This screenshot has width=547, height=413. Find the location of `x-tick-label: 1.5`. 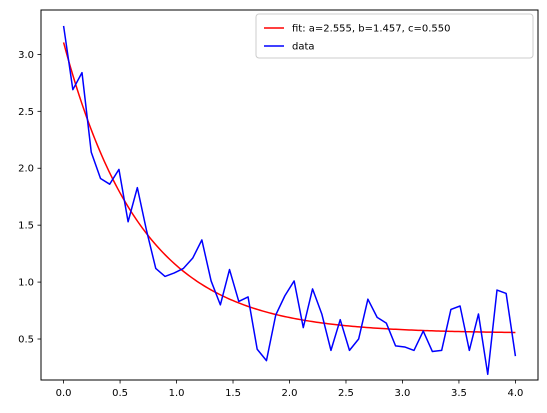

x-tick-label: 1.5 is located at coordinates (233, 393).